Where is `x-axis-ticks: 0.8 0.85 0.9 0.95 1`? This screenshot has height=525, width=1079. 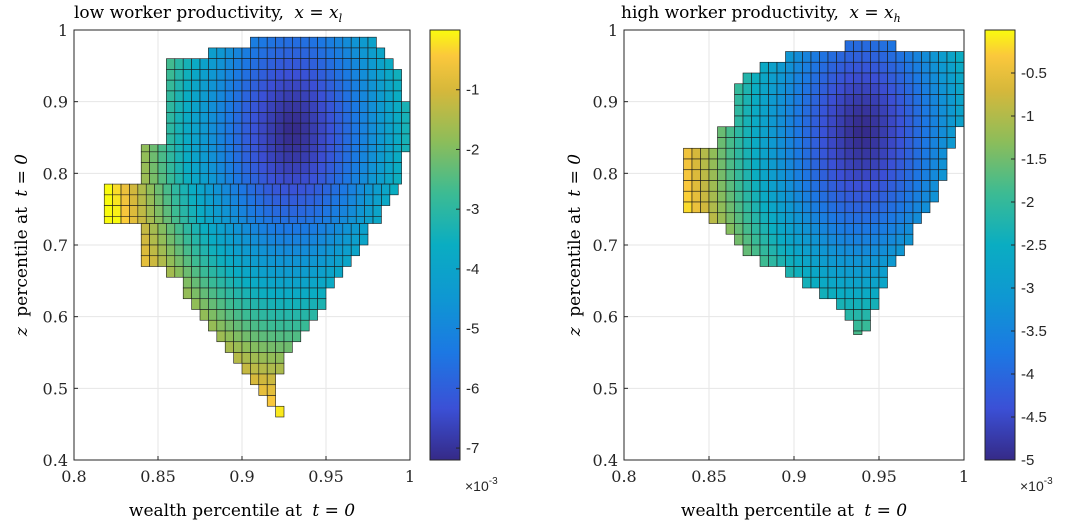
x-axis-ticks: 0.8 0.85 0.9 0.95 1 is located at coordinates (238, 471).